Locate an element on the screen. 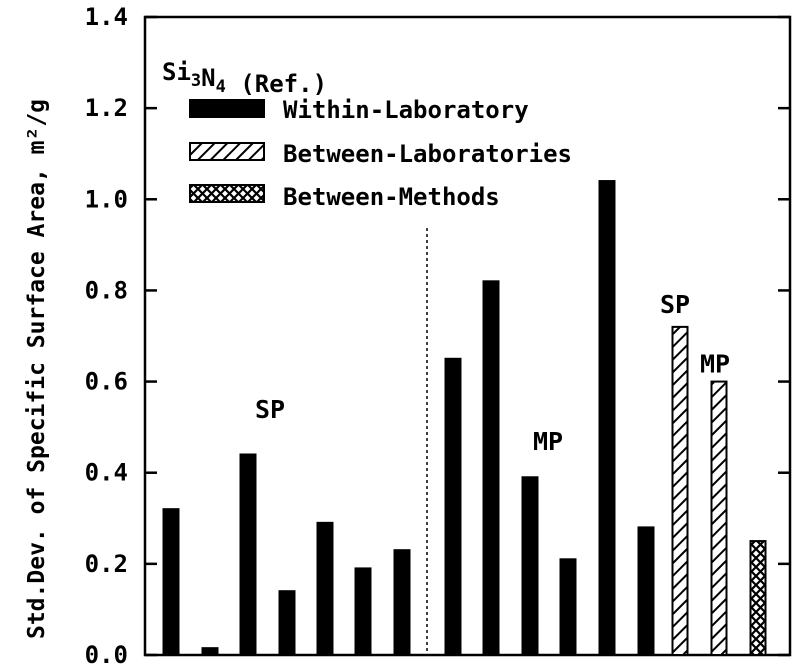 The image size is (799, 666). y-tick-label: 0.4 is located at coordinates (106, 473).